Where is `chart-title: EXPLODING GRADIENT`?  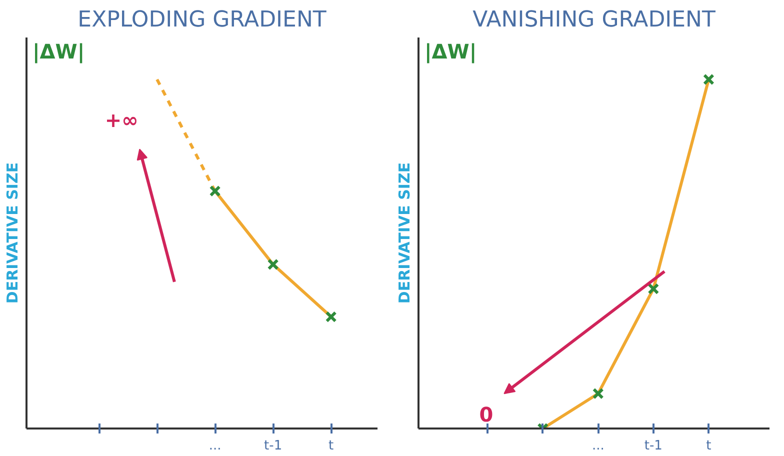
chart-title: EXPLODING GRADIENT is located at coordinates (202, 20).